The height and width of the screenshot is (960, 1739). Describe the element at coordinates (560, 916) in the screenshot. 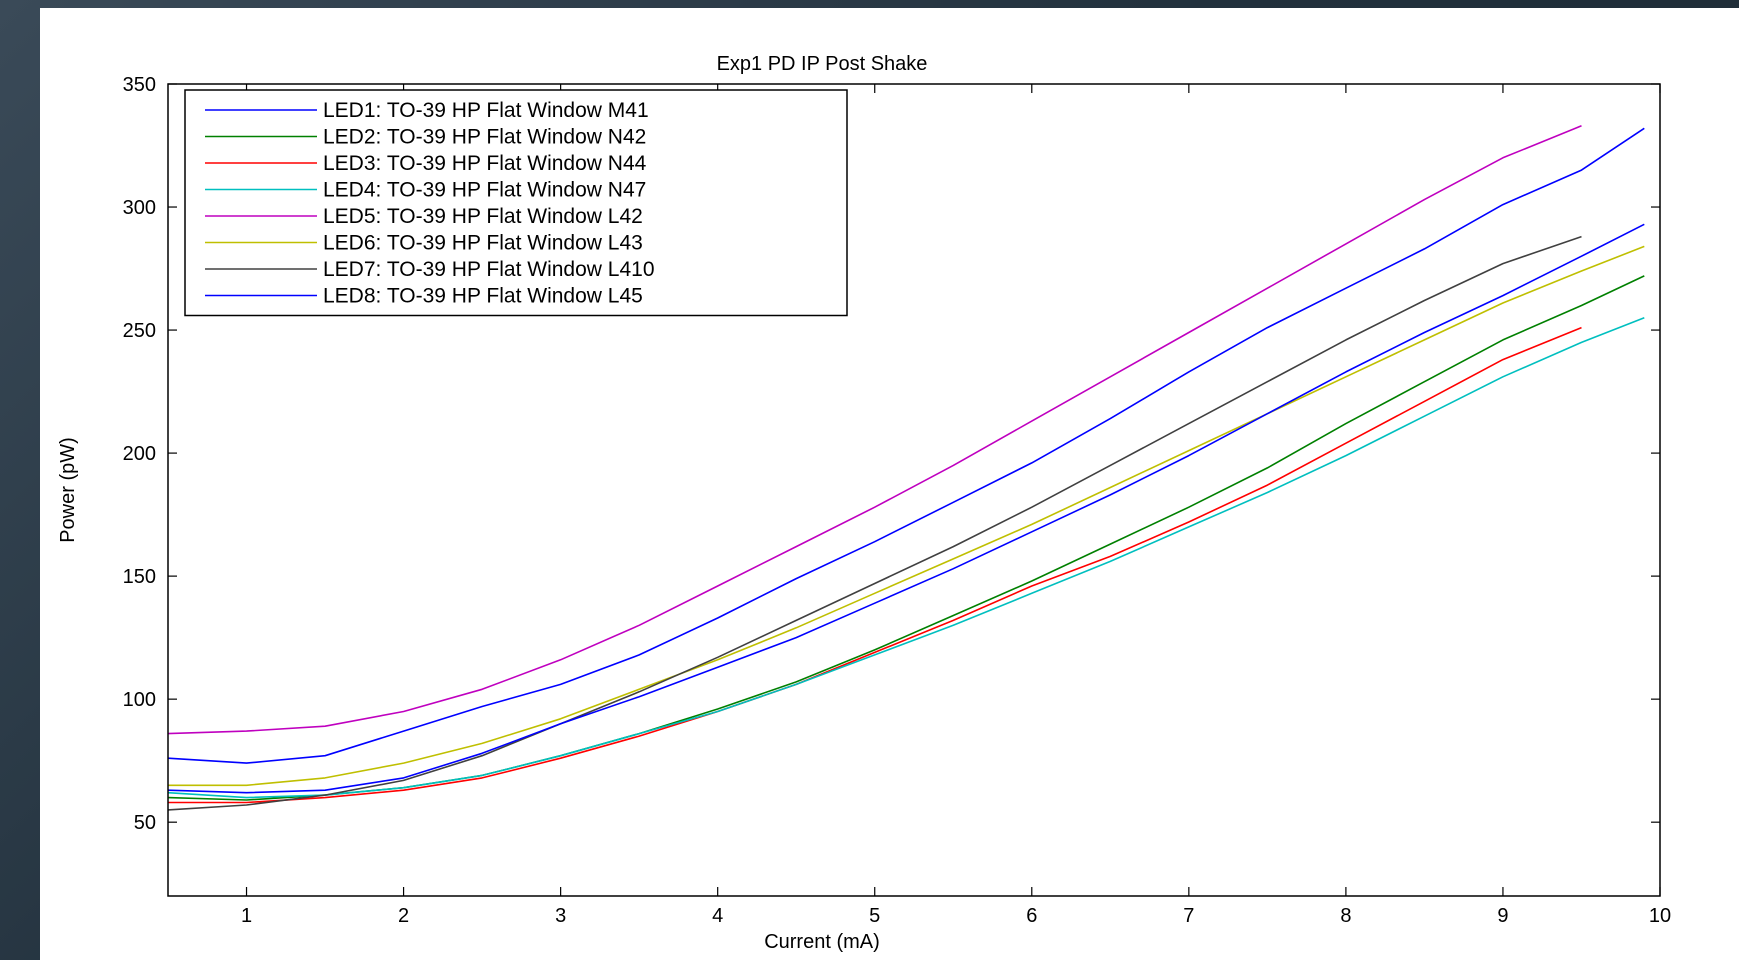

I see `x-tick-label: 3` at that location.